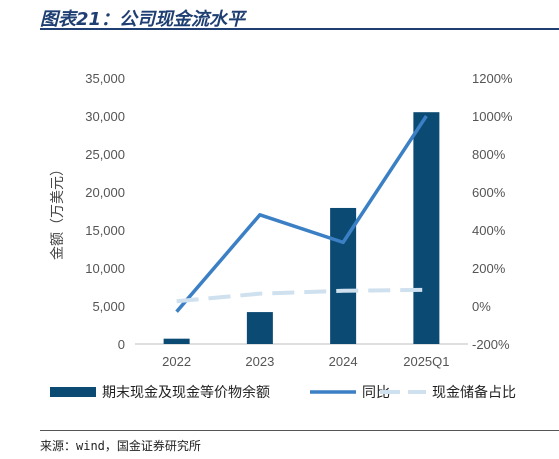  What do you see at coordinates (489, 154) in the screenshot?
I see `y2-tick-label: 800%` at bounding box center [489, 154].